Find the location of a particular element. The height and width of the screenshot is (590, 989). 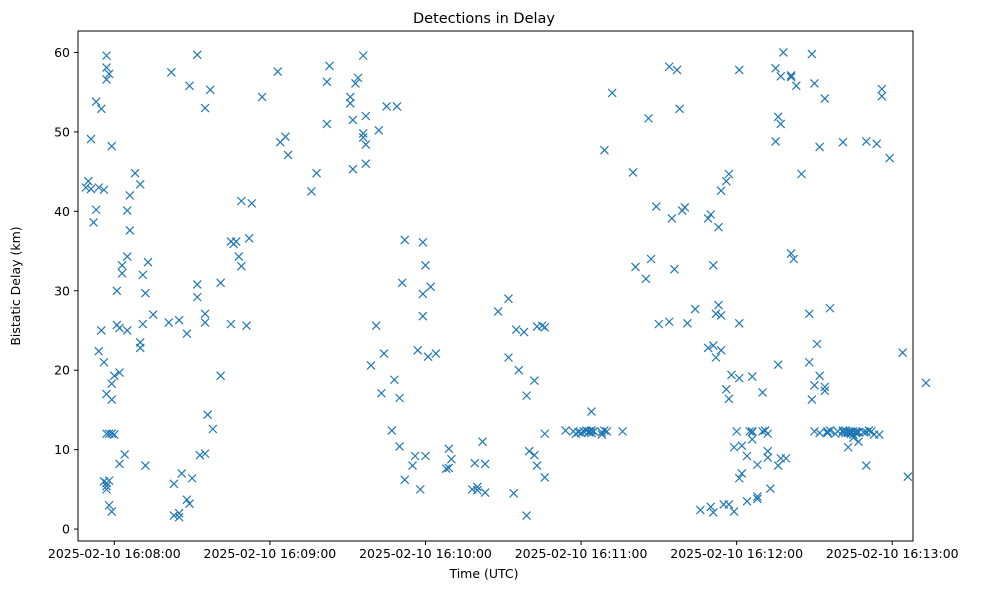

y-tick-label: 40 is located at coordinates (62, 211).